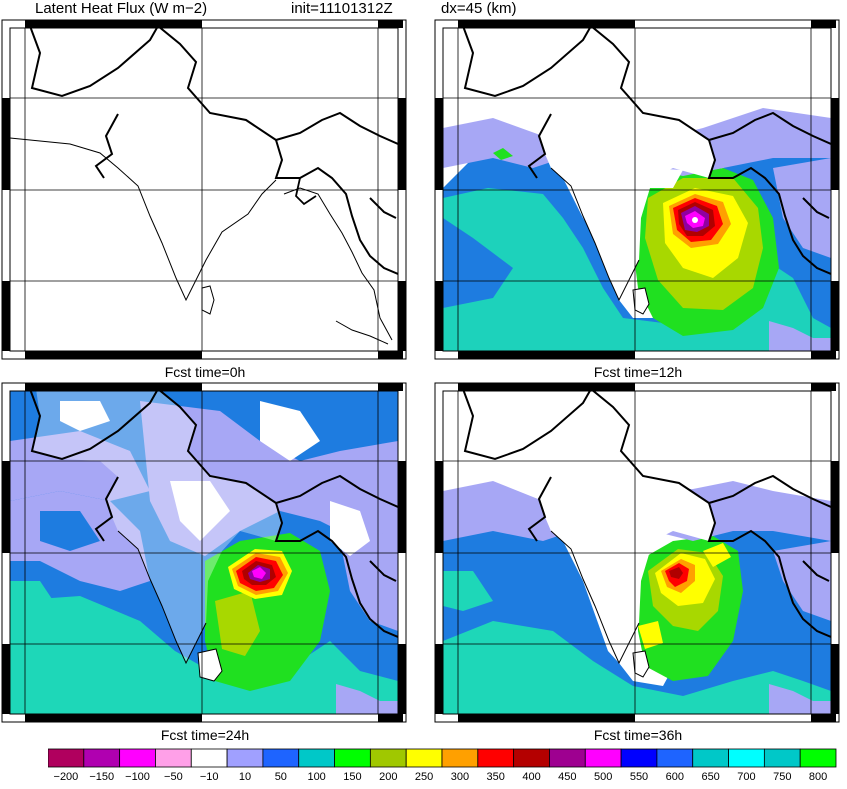 This screenshot has width=847, height=789. I want to click on colorbar-tick-label: −10, so click(209, 777).